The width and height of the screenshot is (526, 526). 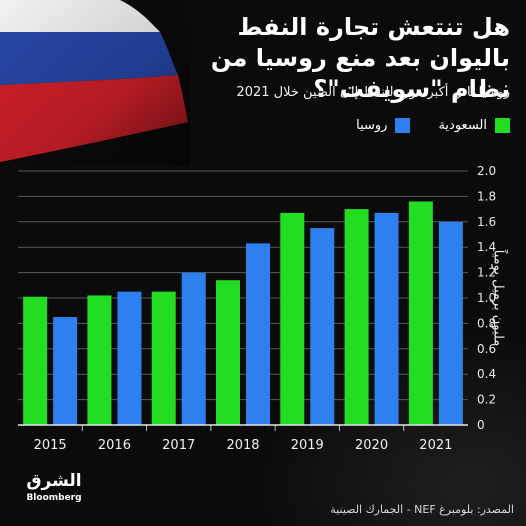 What do you see at coordinates (242, 445) in the screenshot?
I see `x-tick-label: 2018` at bounding box center [242, 445].